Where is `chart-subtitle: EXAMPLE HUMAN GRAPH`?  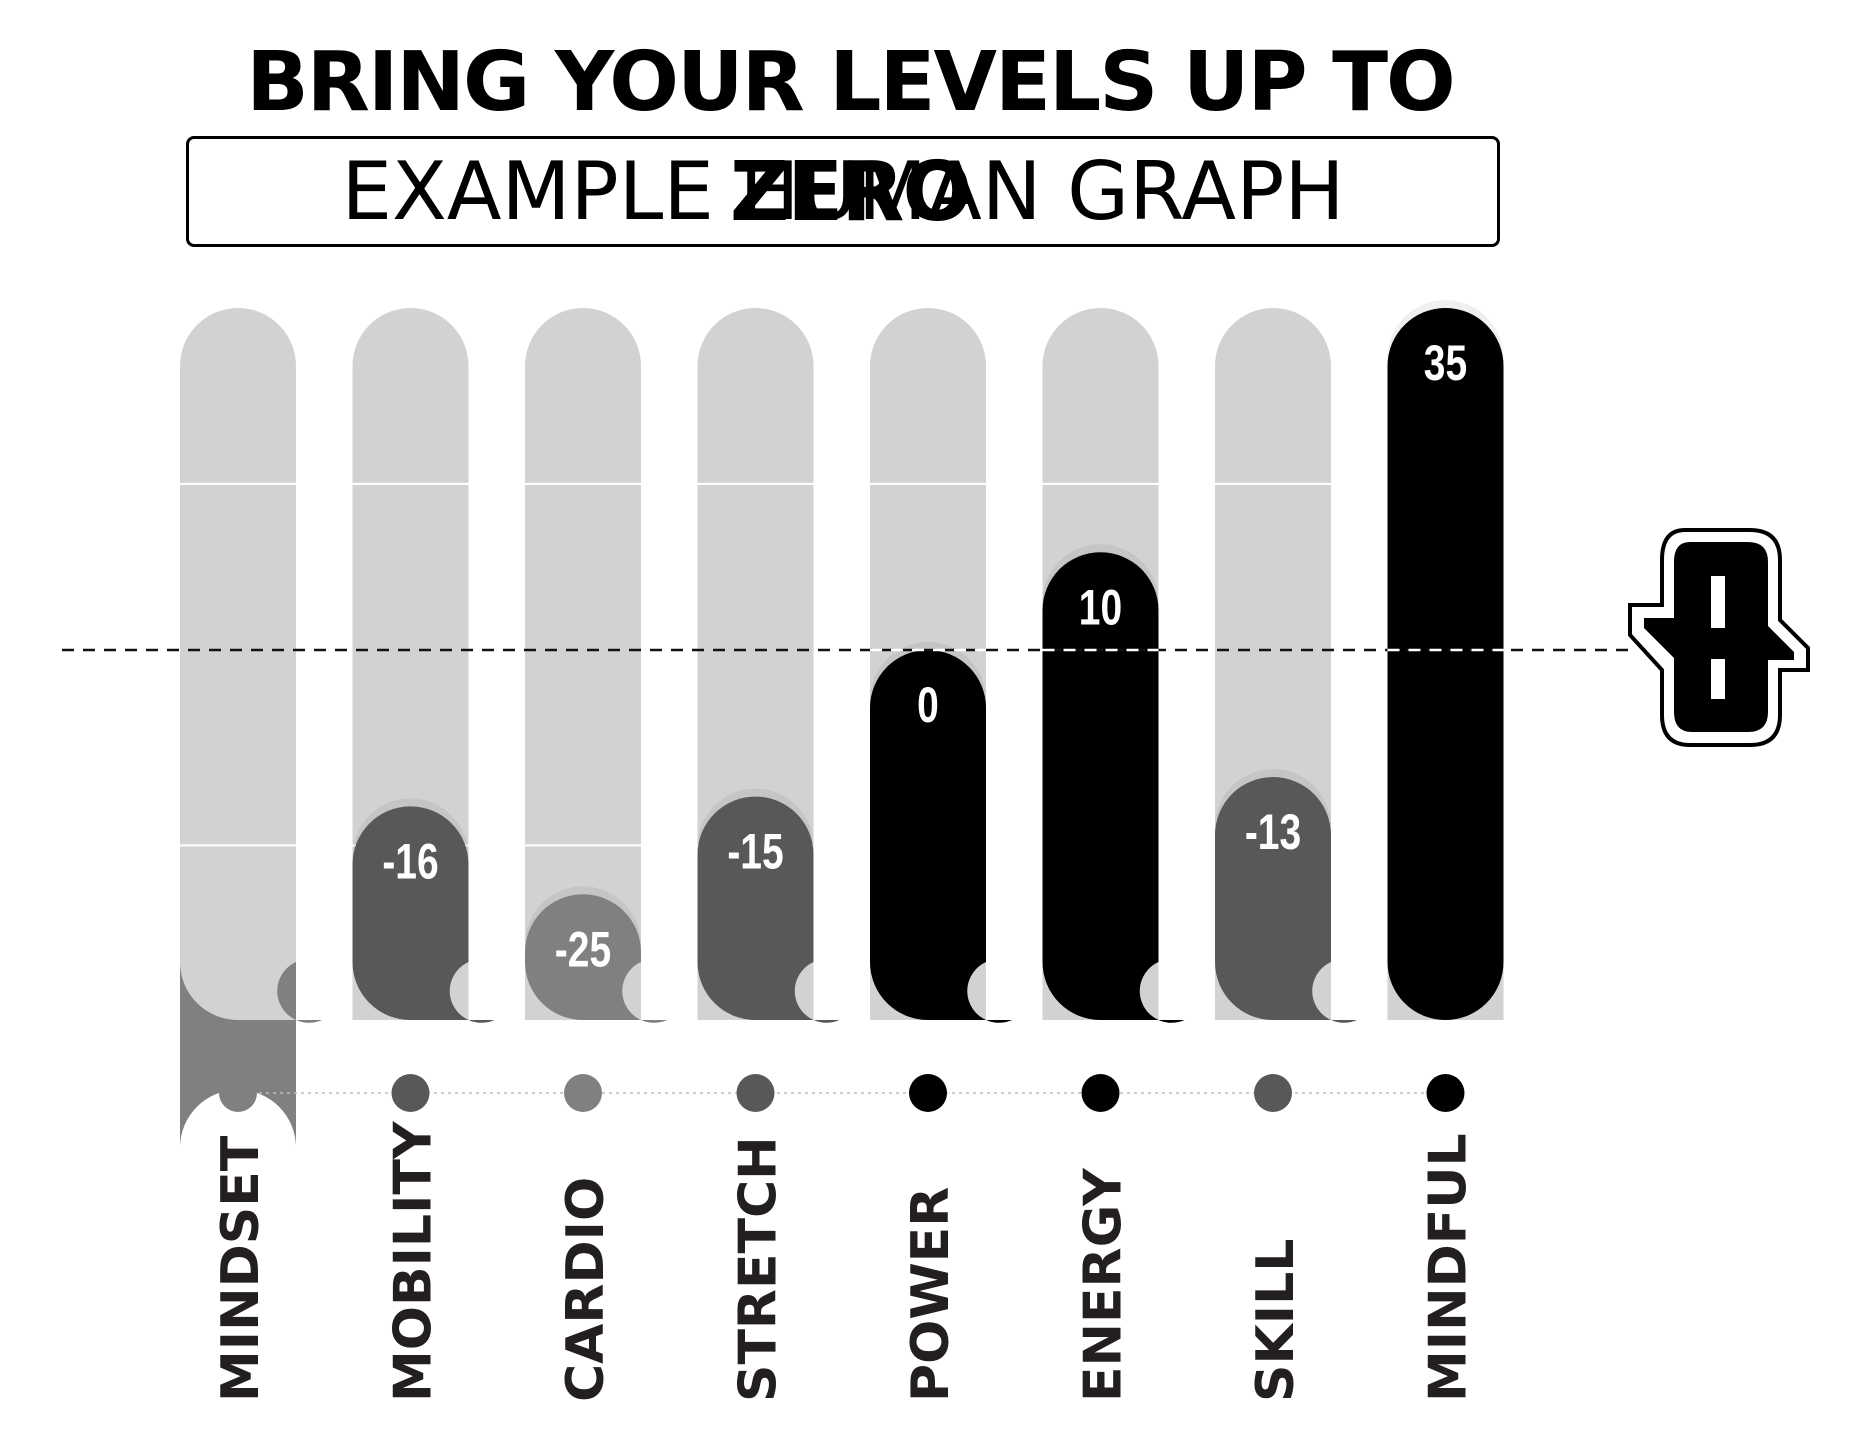
chart-subtitle: EXAMPLE HUMAN GRAPH is located at coordinates (843, 191).